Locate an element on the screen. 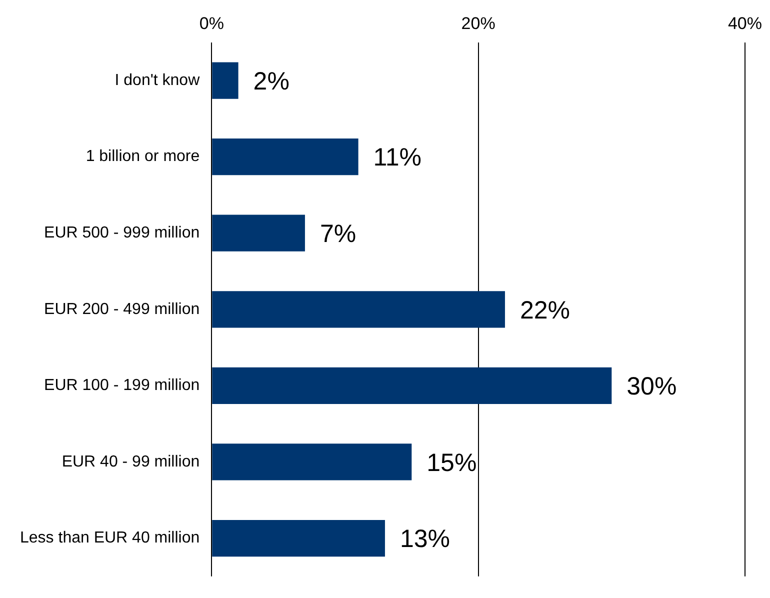 Image resolution: width=770 pixels, height=598 pixels. y-tick-label: EUR 200 - 499 million is located at coordinates (122, 309).